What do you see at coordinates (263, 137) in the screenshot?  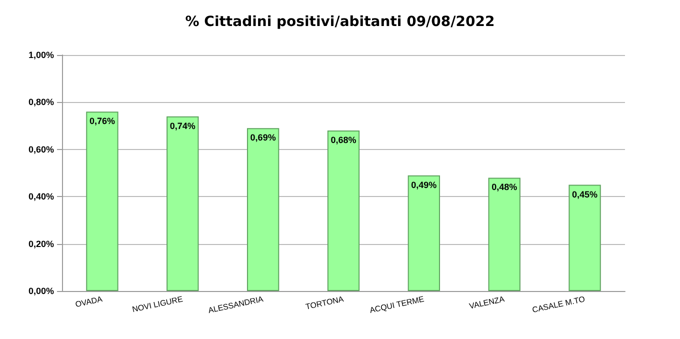 I see `data-label: 0,69%` at bounding box center [263, 137].